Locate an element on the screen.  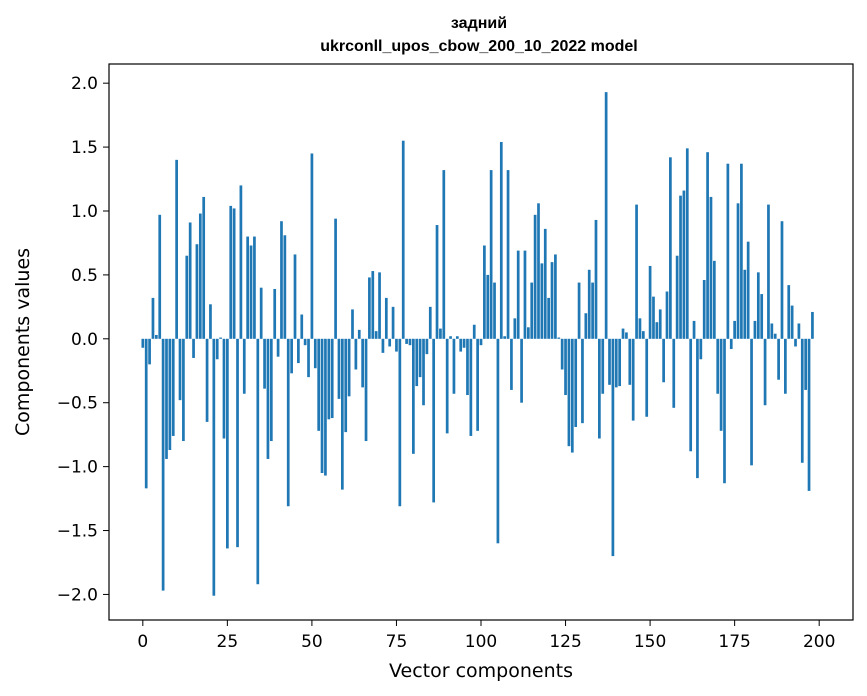
x-tick-label: 150 is located at coordinates (650, 642).